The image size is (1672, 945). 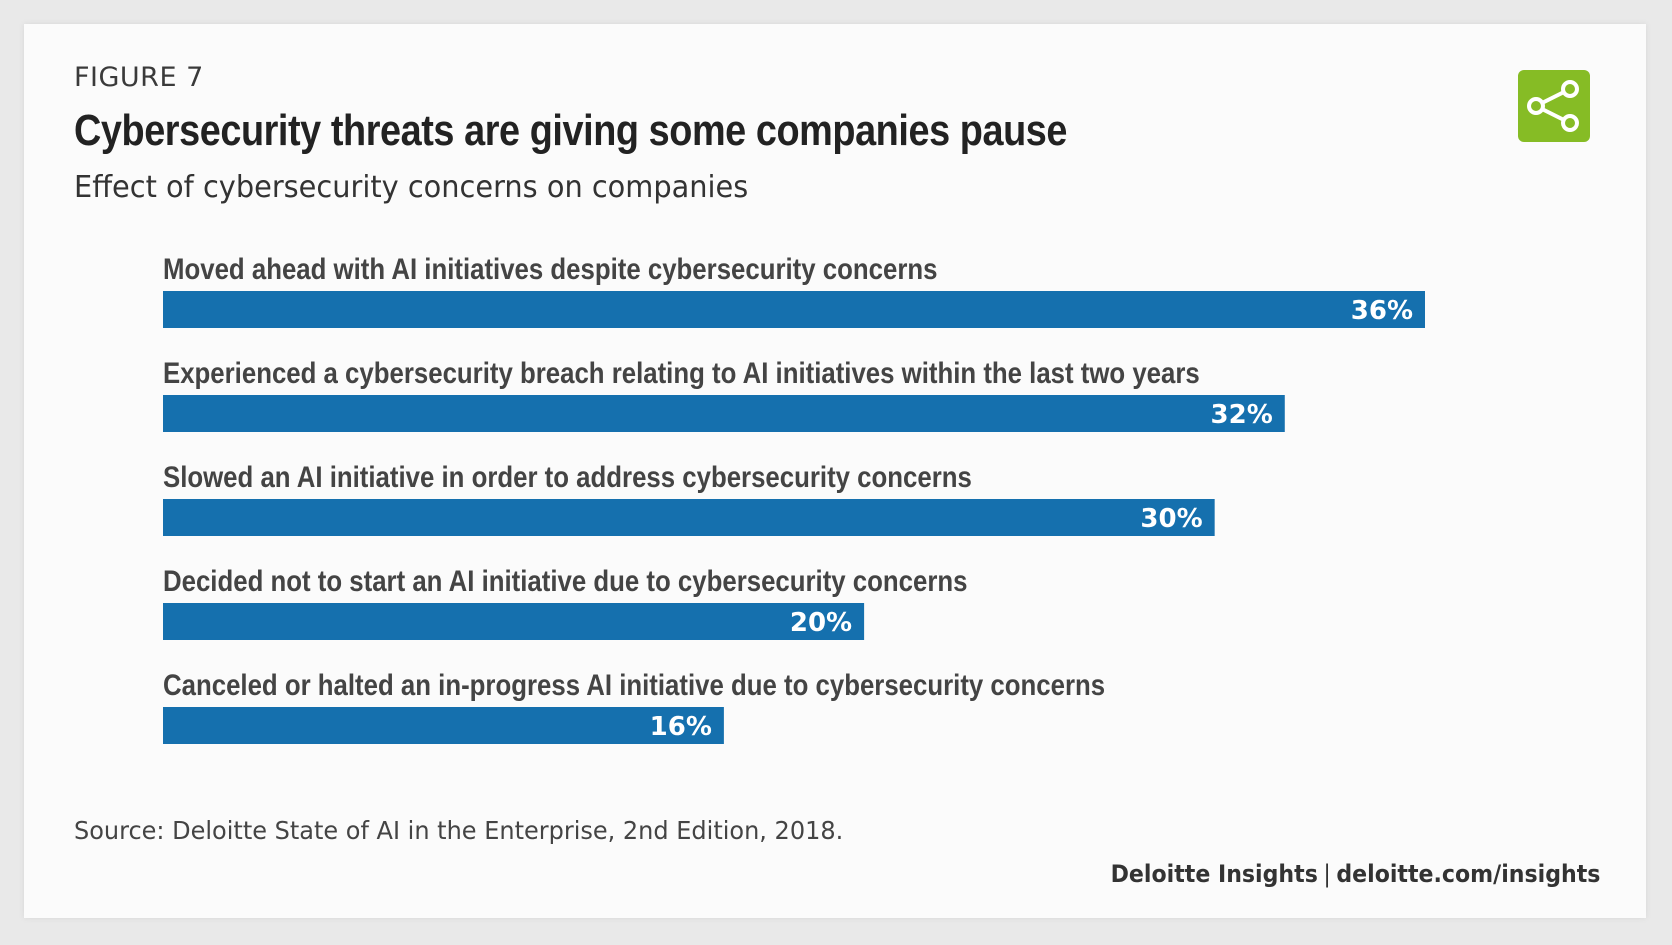 What do you see at coordinates (1214, 874) in the screenshot?
I see `footer-brand: Deloitte Insights` at bounding box center [1214, 874].